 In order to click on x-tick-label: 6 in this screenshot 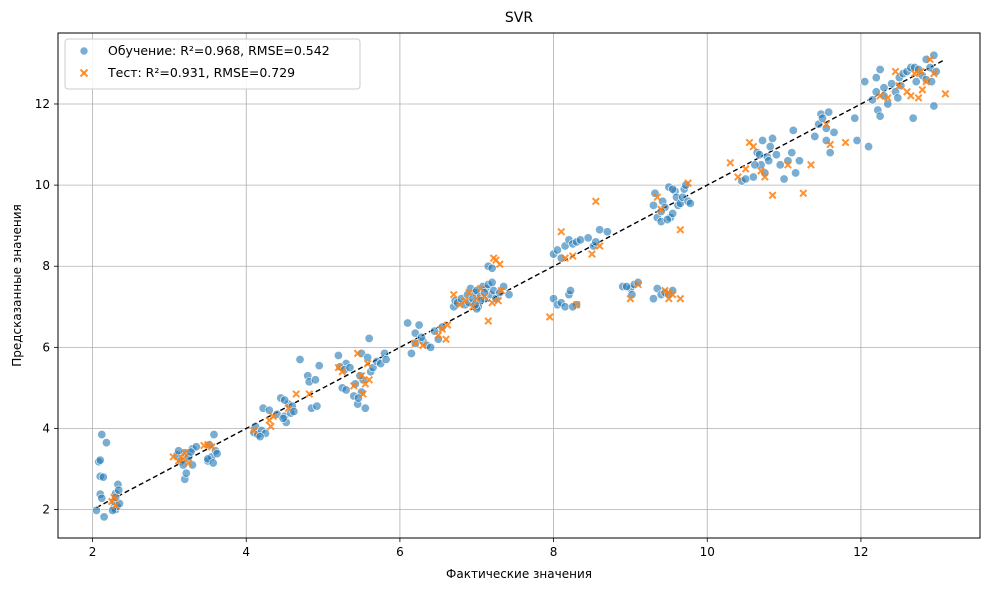, I will do `click(400, 552)`.